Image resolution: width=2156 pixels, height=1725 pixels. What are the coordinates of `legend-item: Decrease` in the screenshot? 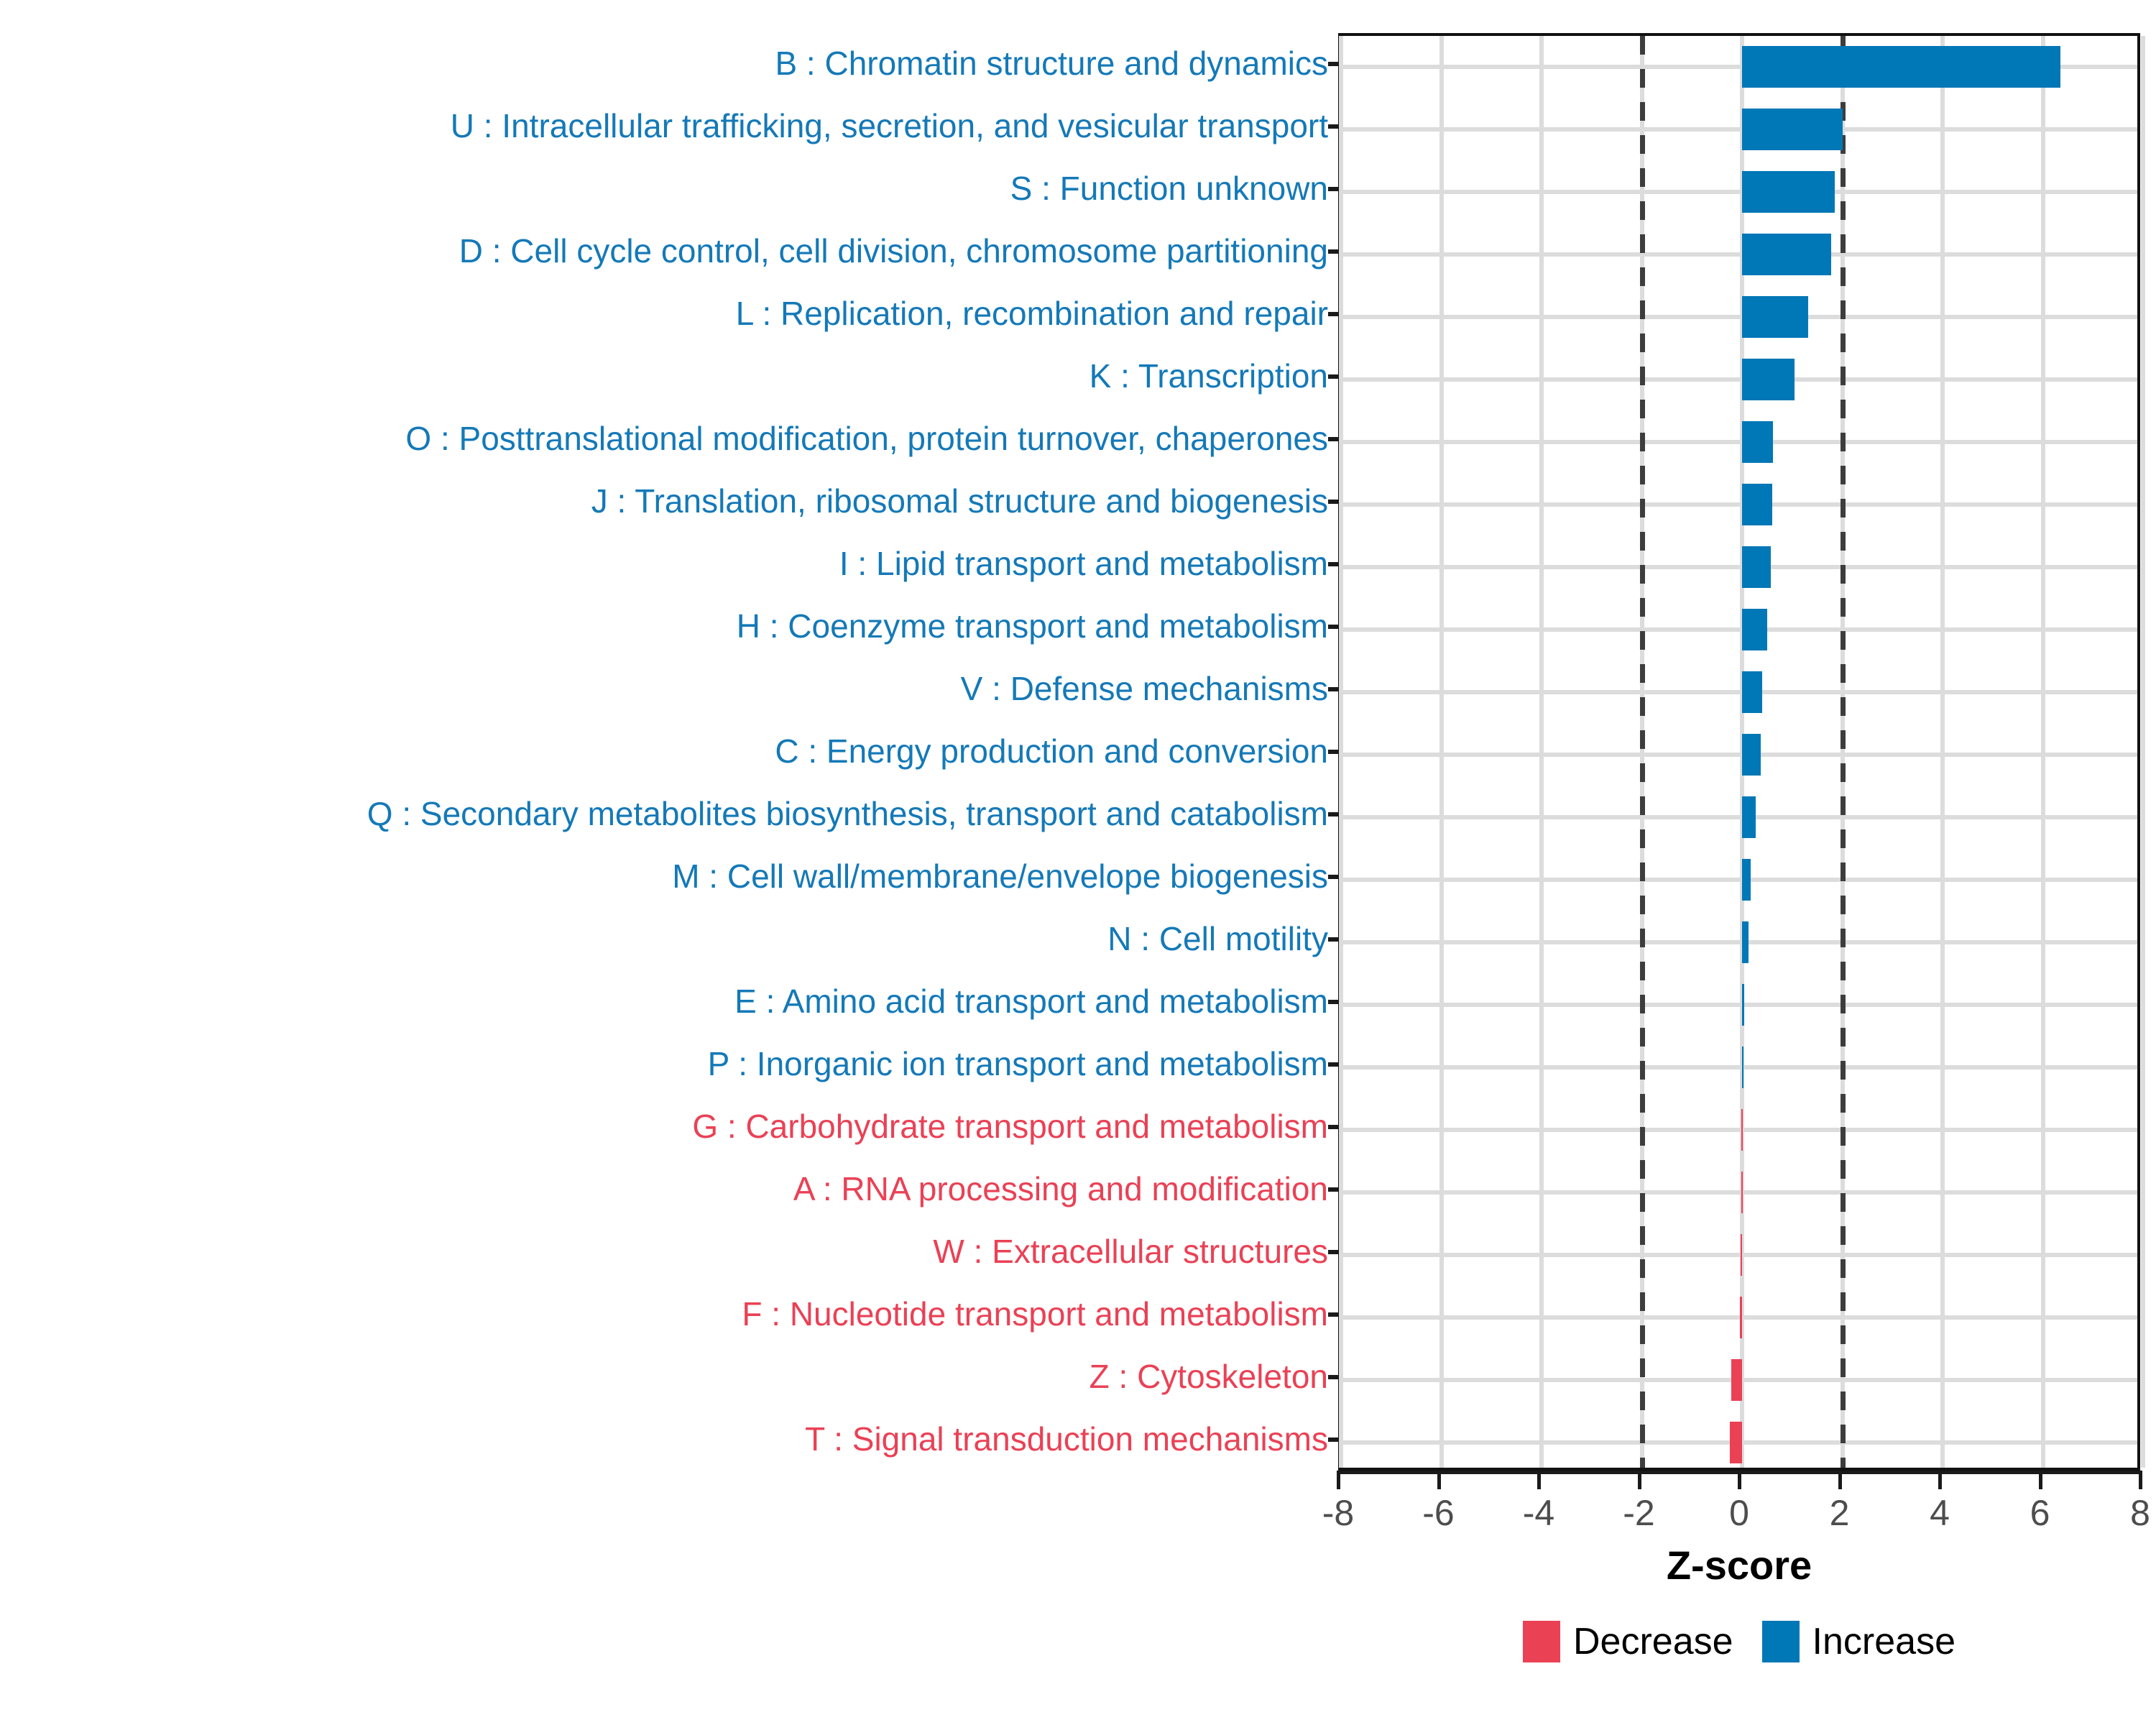 It's located at (1627, 1641).